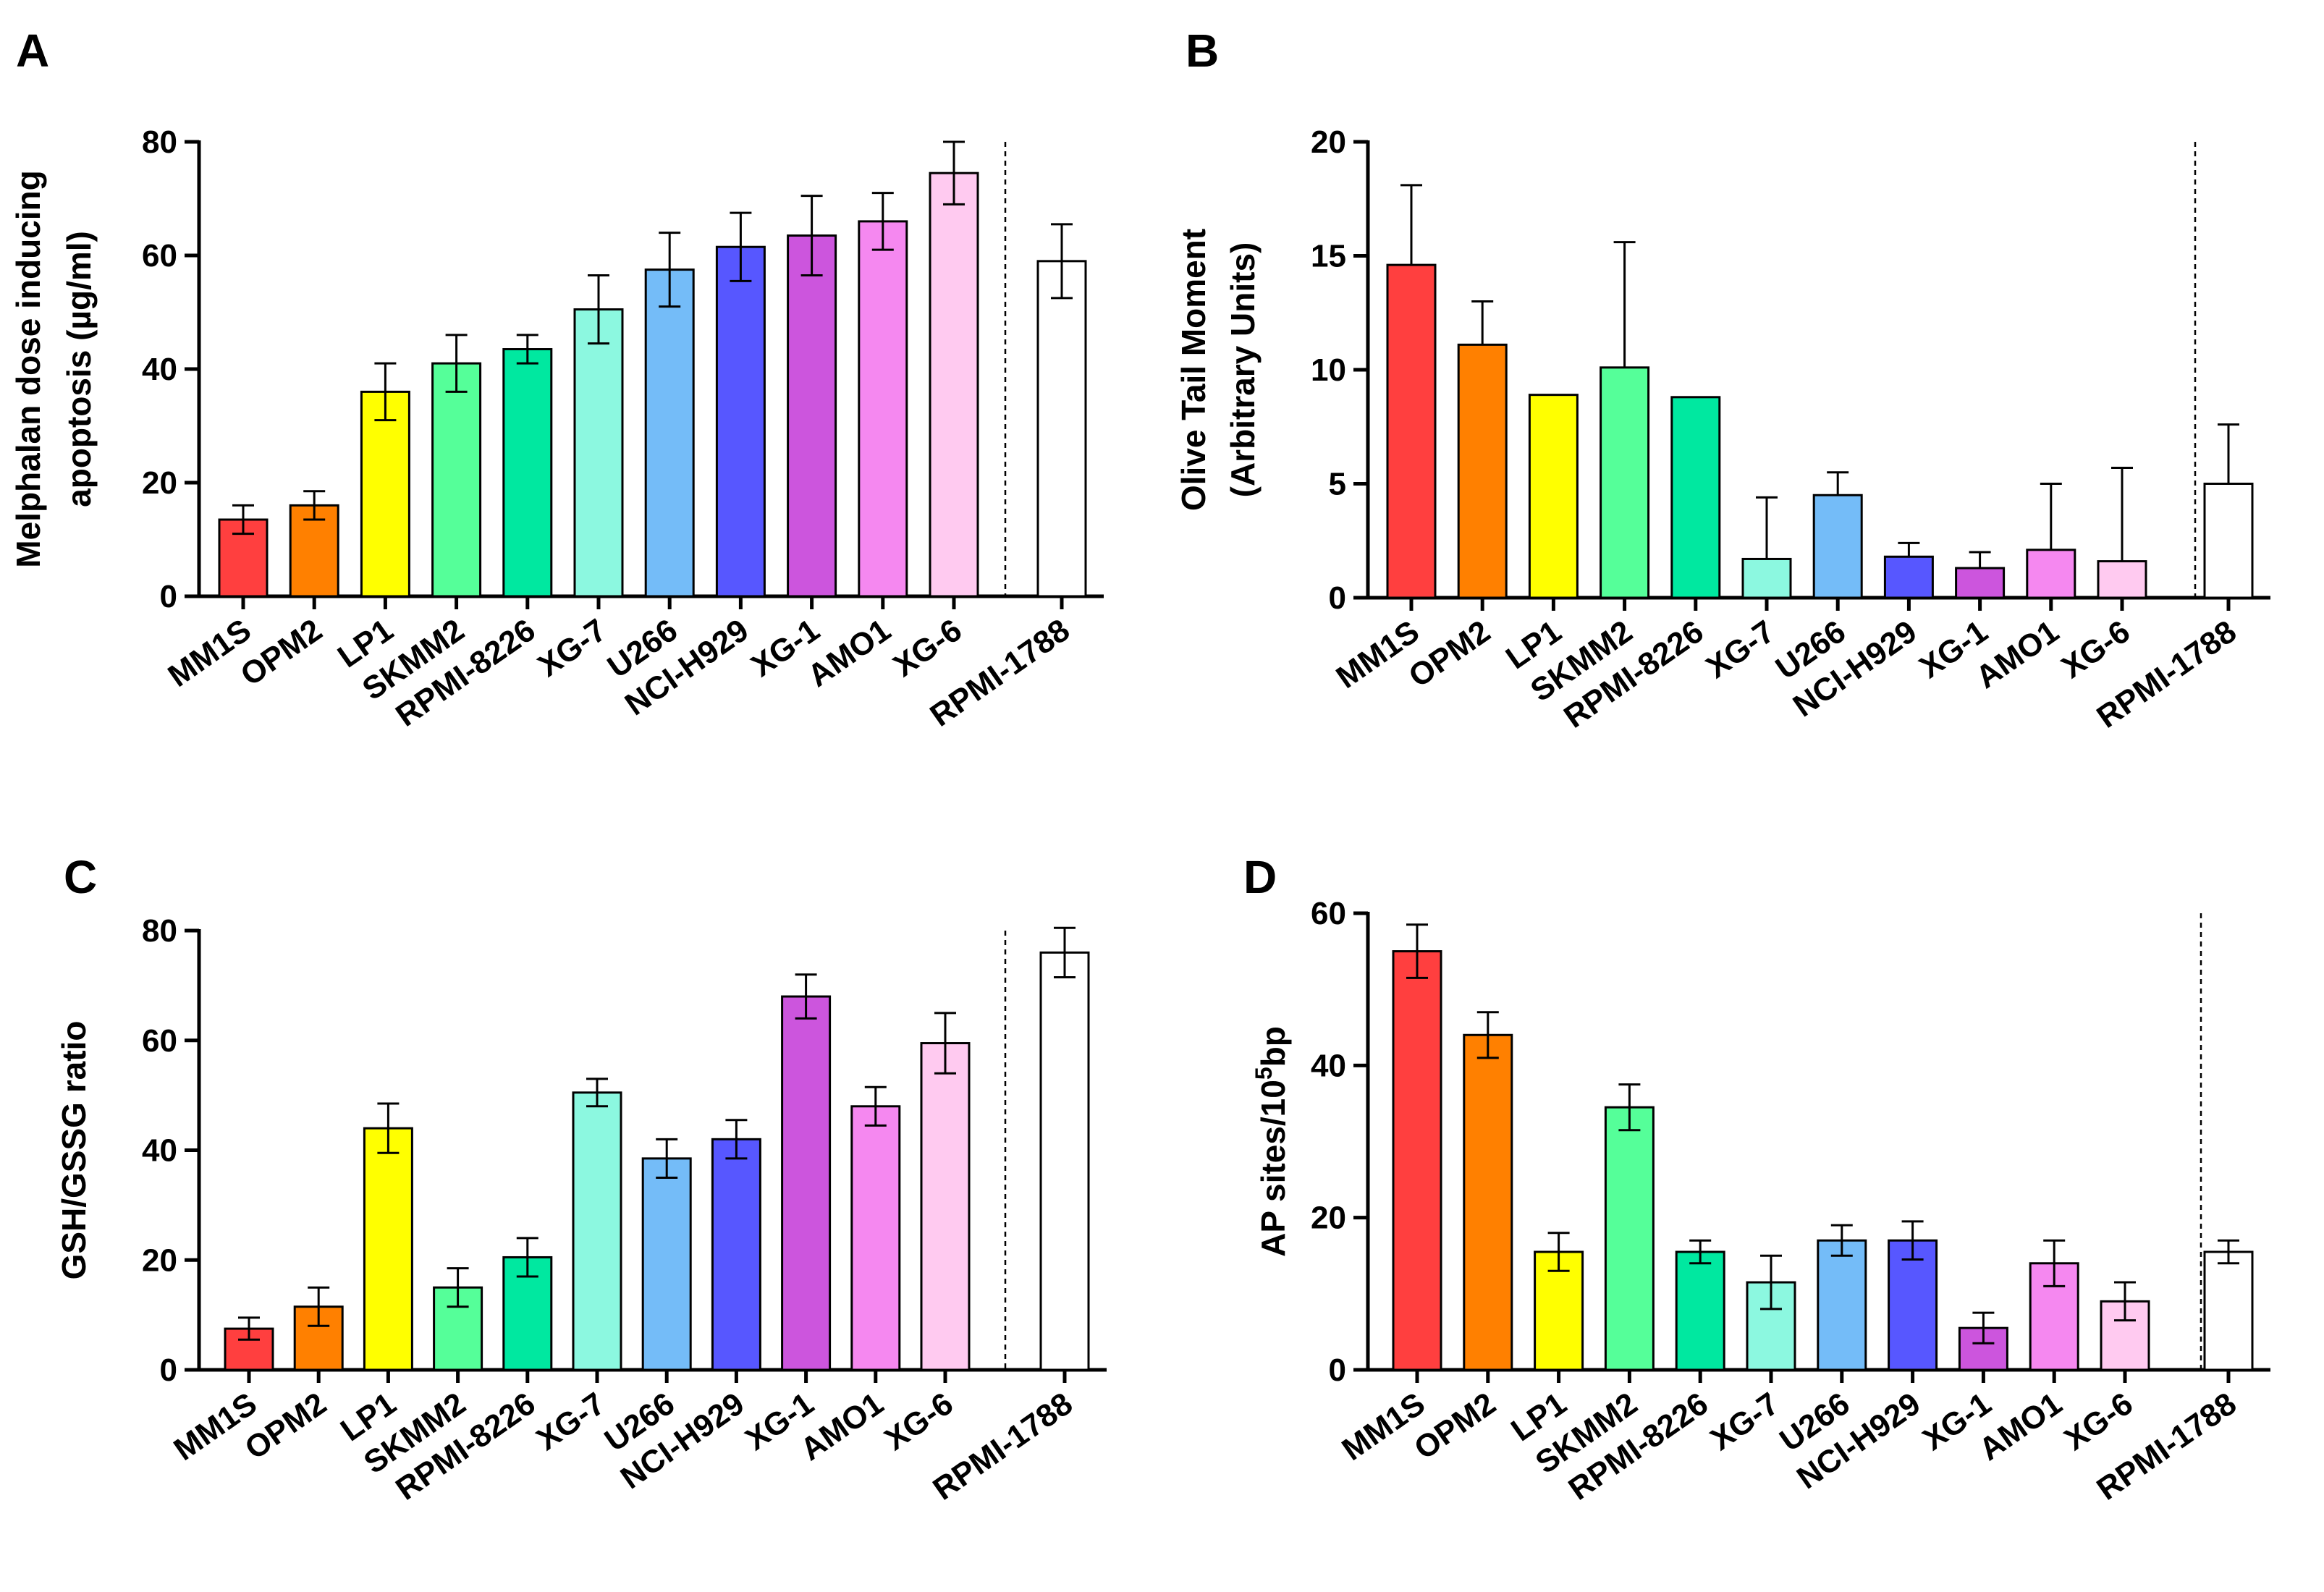  I want to click on y-tick-label-c: 20, so click(160, 1260).